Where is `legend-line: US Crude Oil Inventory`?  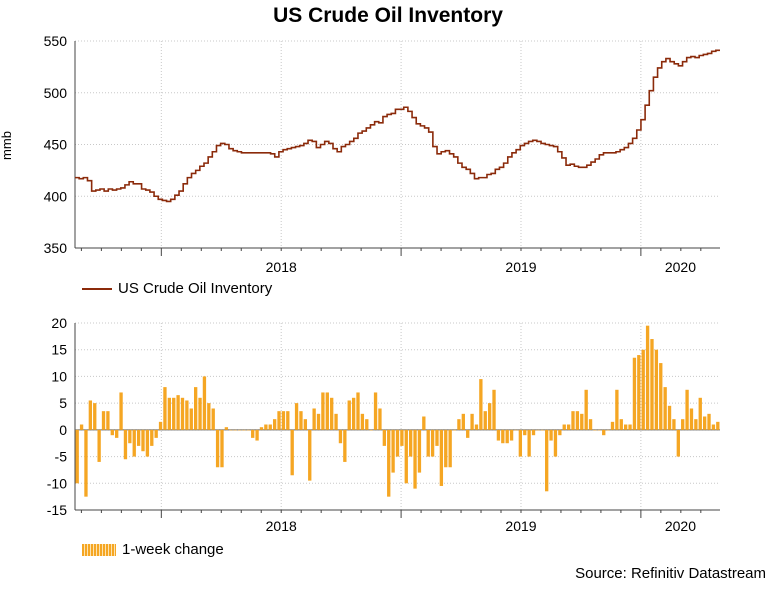
legend-line: US Crude Oil Inventory is located at coordinates (177, 288).